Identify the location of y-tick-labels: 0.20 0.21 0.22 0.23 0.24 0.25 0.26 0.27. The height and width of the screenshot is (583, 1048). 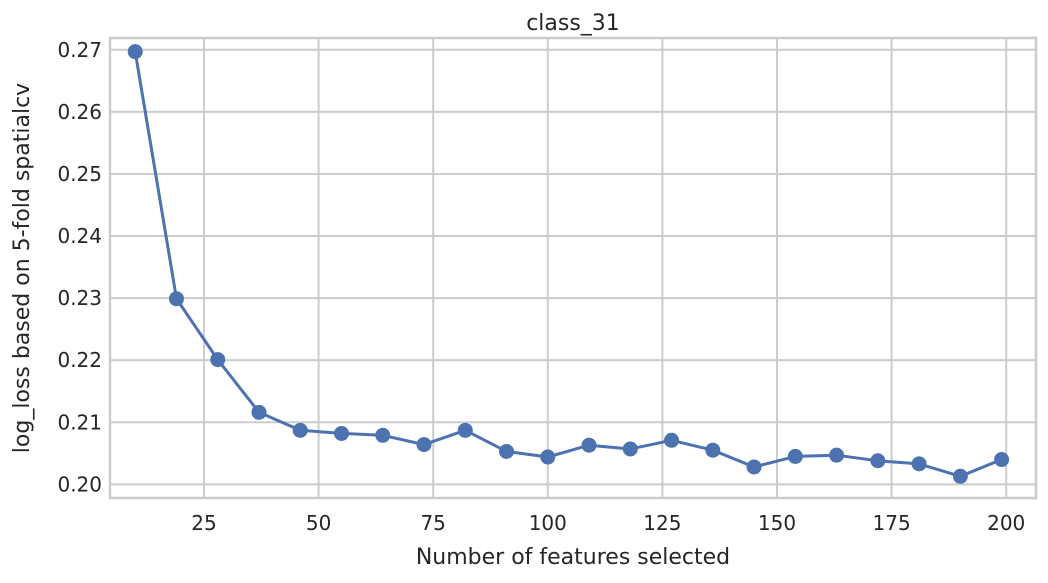
(79, 267).